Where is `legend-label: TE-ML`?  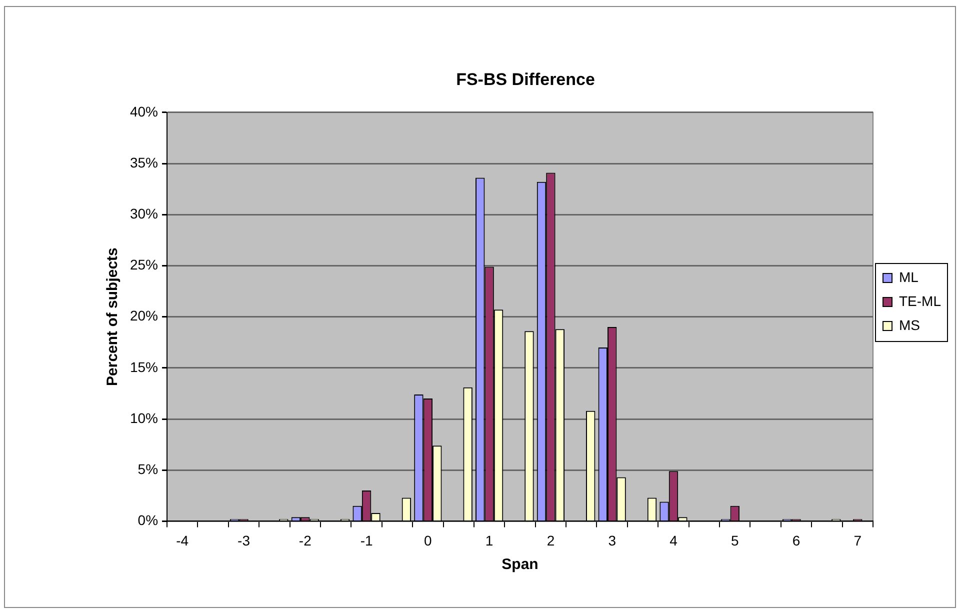 legend-label: TE-ML is located at coordinates (920, 300).